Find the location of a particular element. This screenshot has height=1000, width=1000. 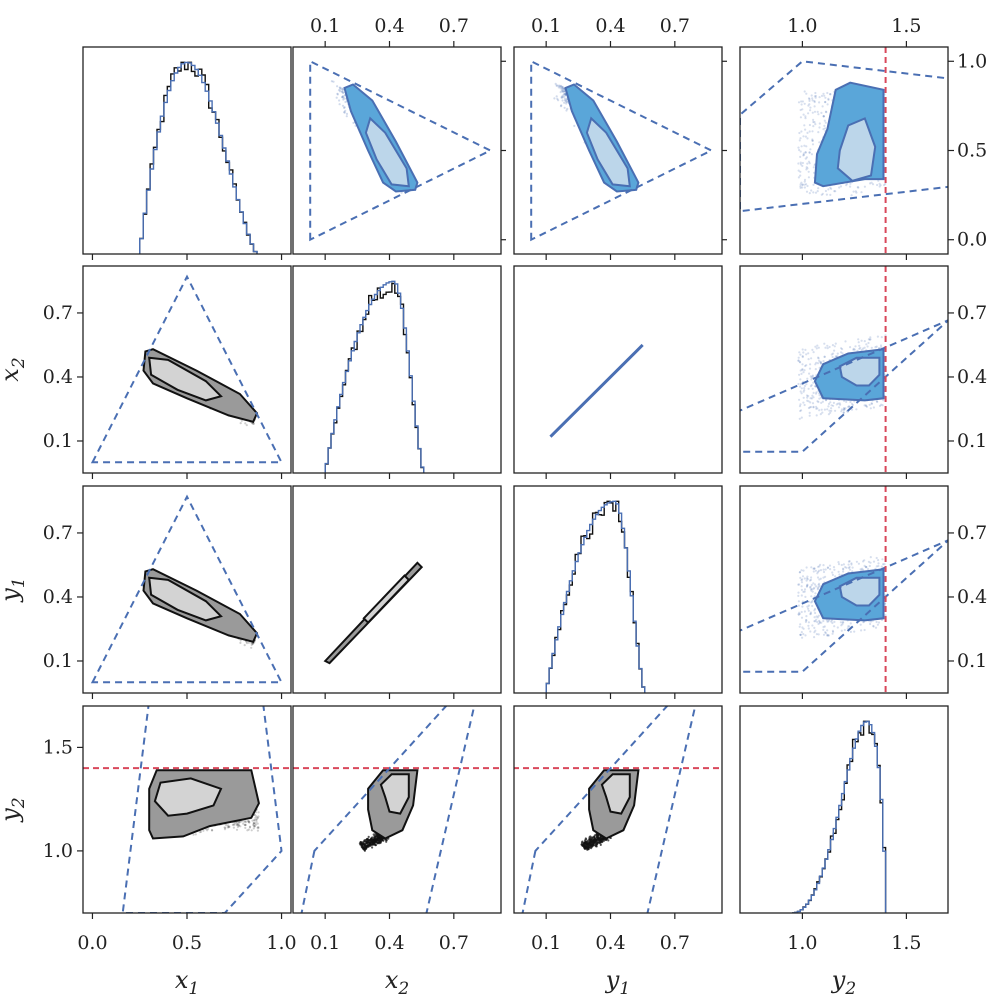

x-tick-label: 0.1 is located at coordinates (546, 943).